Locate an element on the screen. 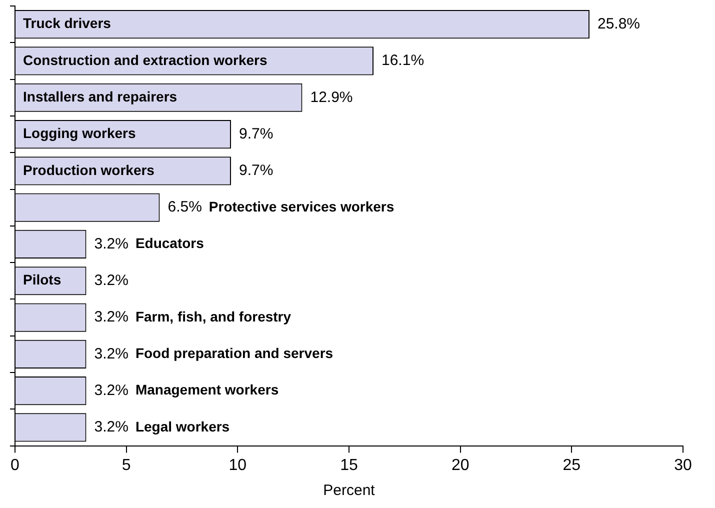 The height and width of the screenshot is (508, 715). y-tick-label: Food preparation and servers is located at coordinates (234, 353).